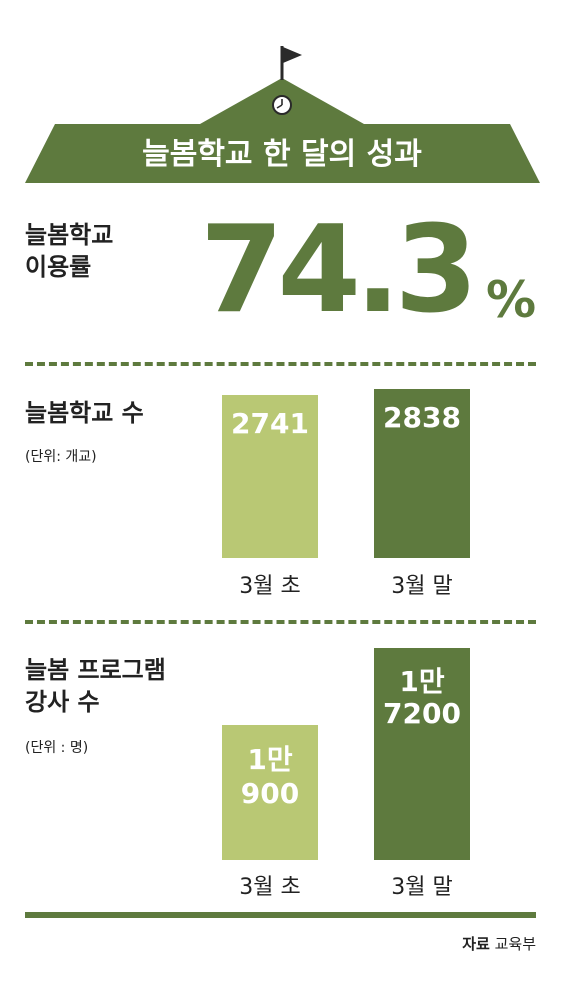 The height and width of the screenshot is (995, 564). I want to click on chart1-bar-late: 2838, so click(422, 473).